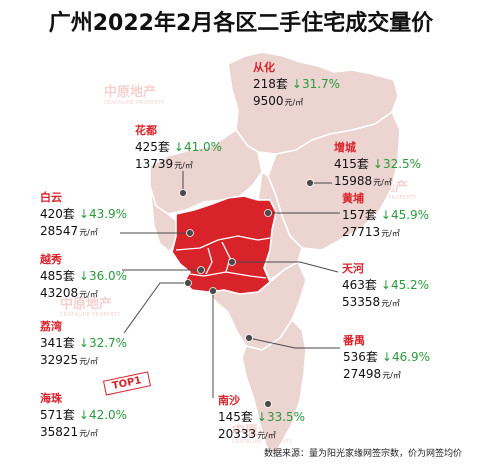 This screenshot has width=482, height=466. I want to click on location-dot-nansha, so click(268, 404).